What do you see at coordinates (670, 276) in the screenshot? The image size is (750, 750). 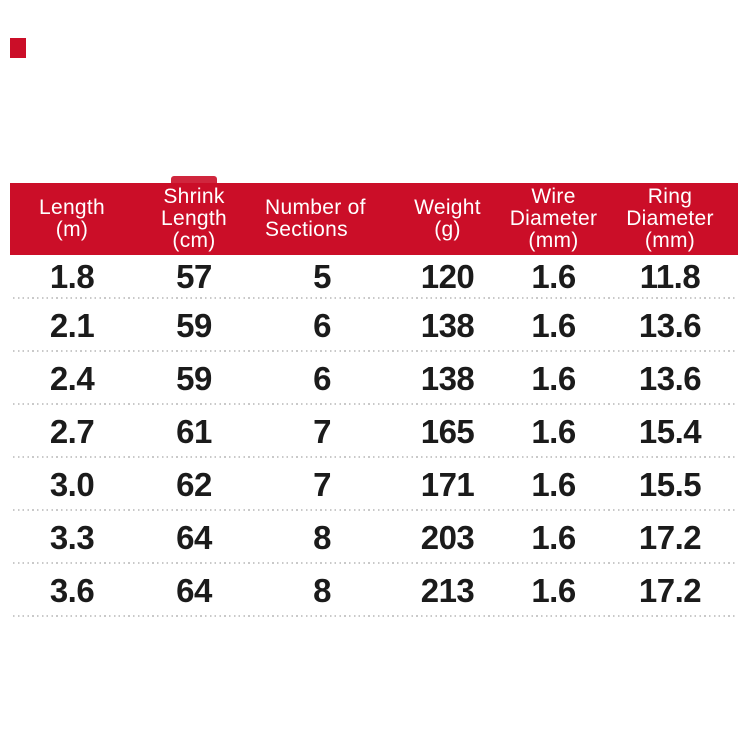 I see `cell-ring-diameter: 11.8` at bounding box center [670, 276].